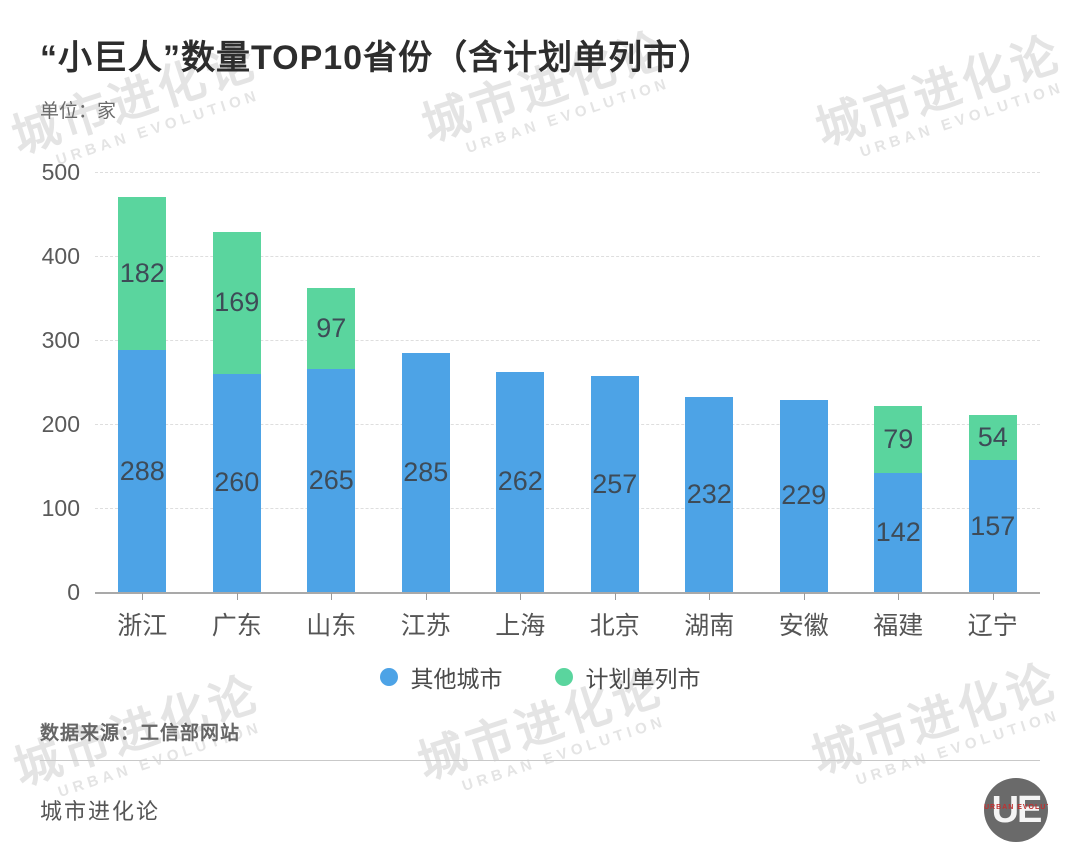 Image resolution: width=1080 pixels, height=864 pixels. I want to click on bar-segment-other-cities: 232, so click(709, 494).